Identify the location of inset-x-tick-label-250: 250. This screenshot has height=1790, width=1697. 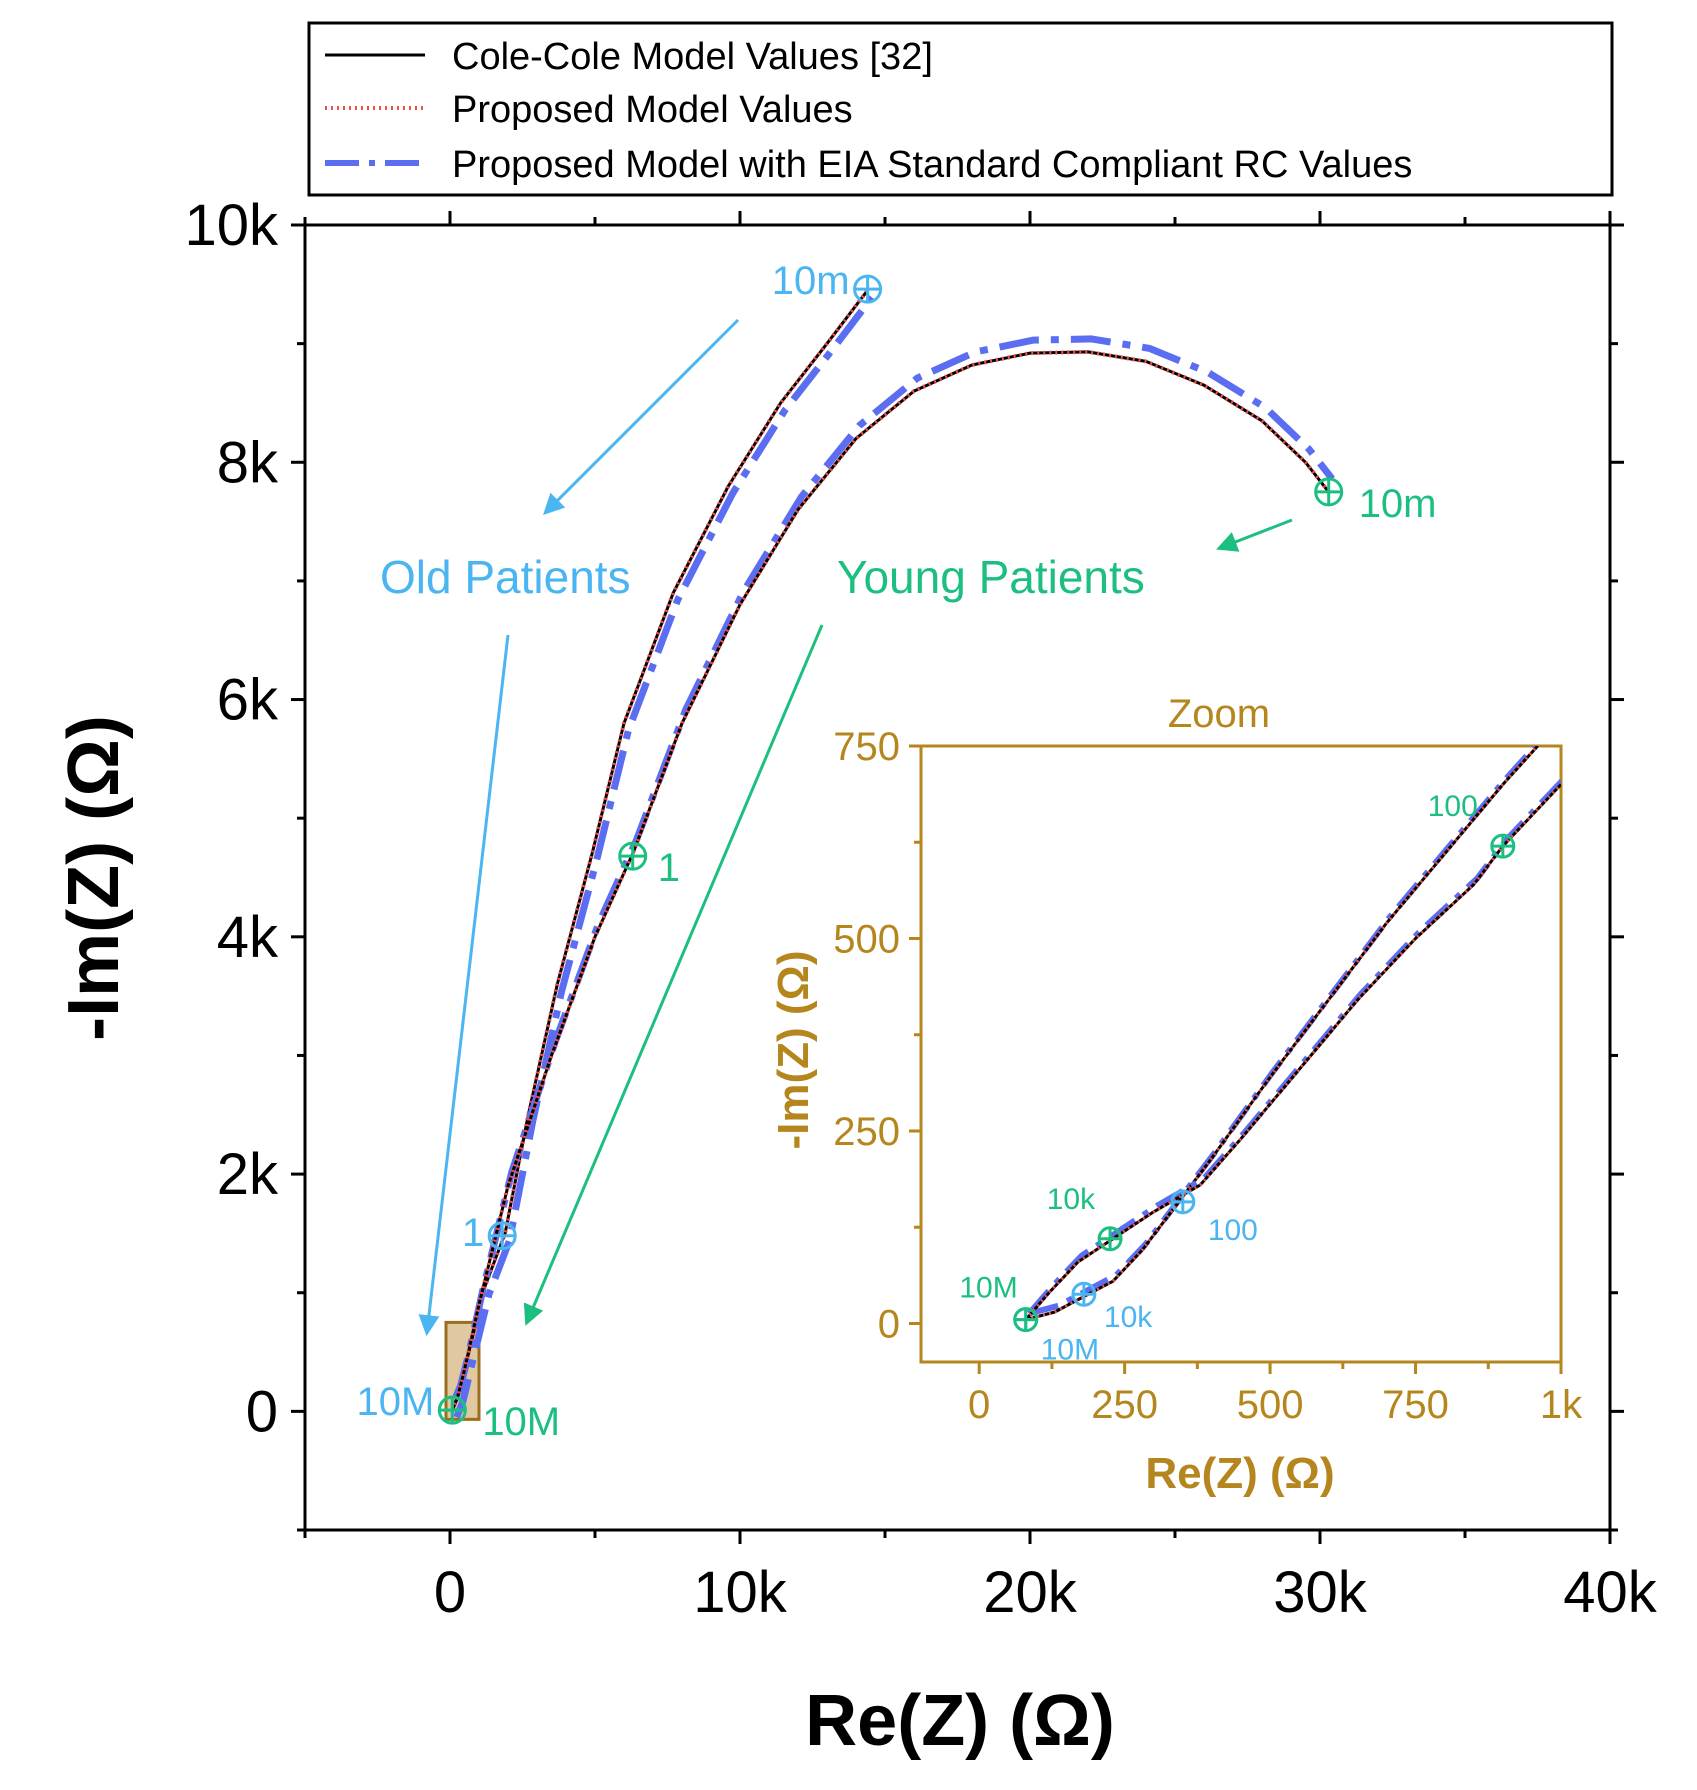
(1124, 1405).